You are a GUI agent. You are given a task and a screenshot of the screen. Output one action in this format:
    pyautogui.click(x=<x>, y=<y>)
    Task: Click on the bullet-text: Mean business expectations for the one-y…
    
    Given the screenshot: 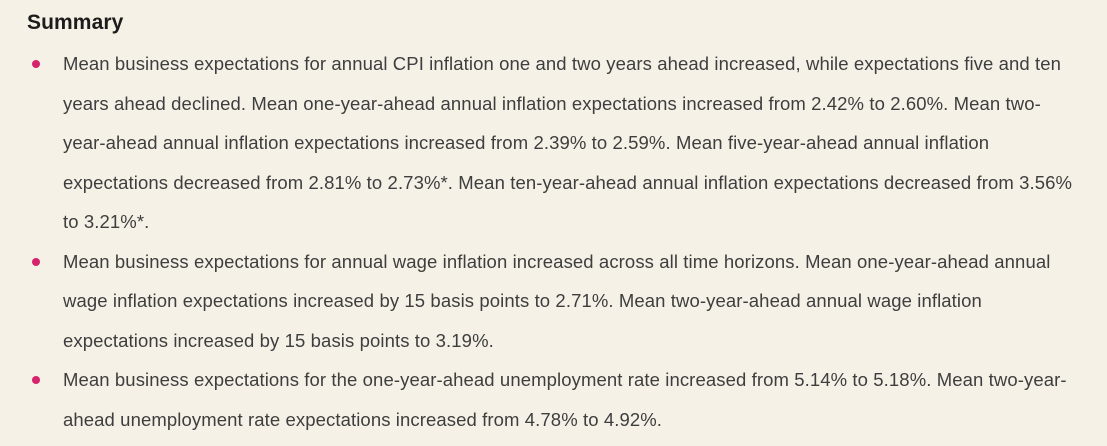 What is the action you would take?
    pyautogui.click(x=565, y=399)
    